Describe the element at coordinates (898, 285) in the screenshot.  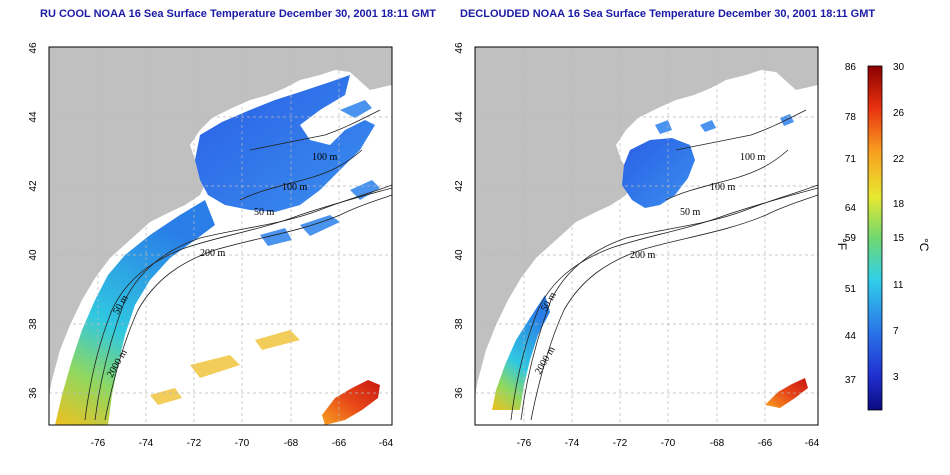
I see `celsius-tick-label: 11` at that location.